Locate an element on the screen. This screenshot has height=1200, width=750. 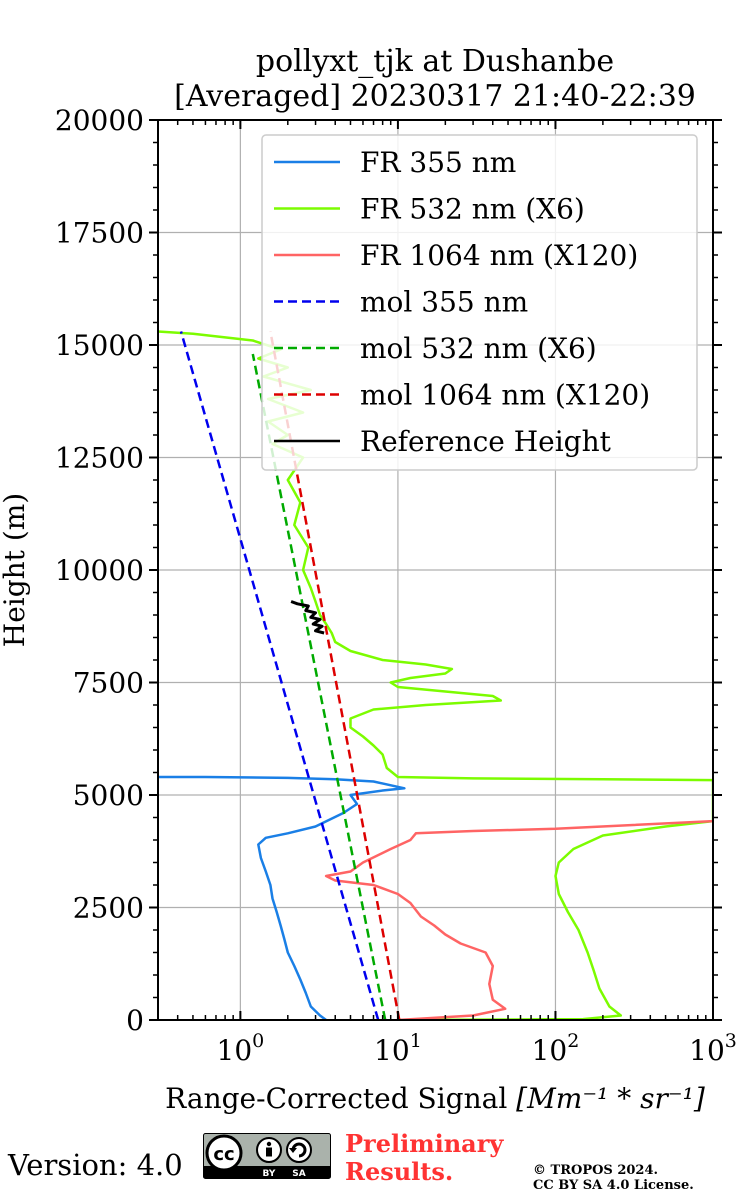
x-axis-label: Range-Corrected Signal [Mm⁻¹ * sr⁻¹] is located at coordinates (435, 1098).